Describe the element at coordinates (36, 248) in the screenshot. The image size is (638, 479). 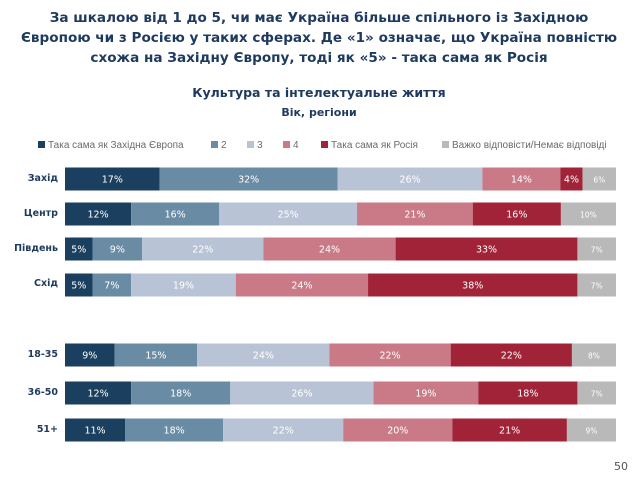
I see `row-label-pivden: Південь` at that location.